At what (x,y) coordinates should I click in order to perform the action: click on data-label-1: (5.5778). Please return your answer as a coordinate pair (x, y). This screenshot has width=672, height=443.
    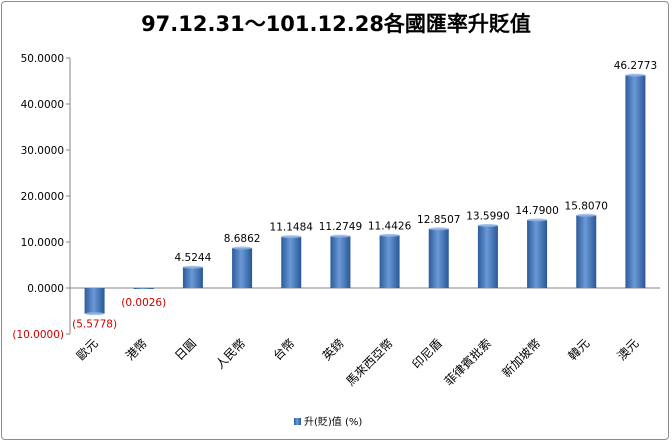
    Looking at the image, I should click on (94, 325).